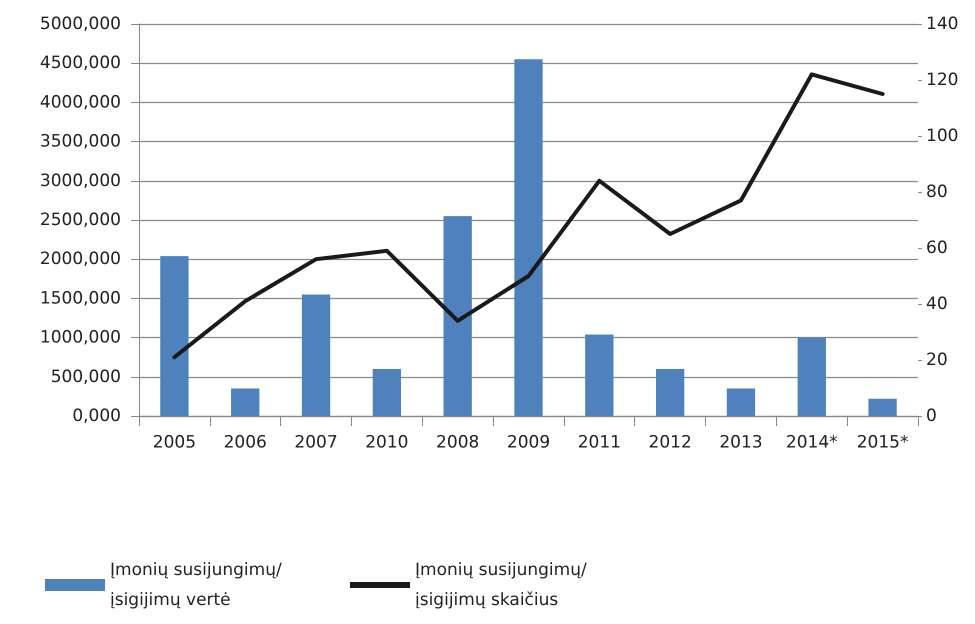  I want to click on y2-tick-label: 0, so click(931, 416).